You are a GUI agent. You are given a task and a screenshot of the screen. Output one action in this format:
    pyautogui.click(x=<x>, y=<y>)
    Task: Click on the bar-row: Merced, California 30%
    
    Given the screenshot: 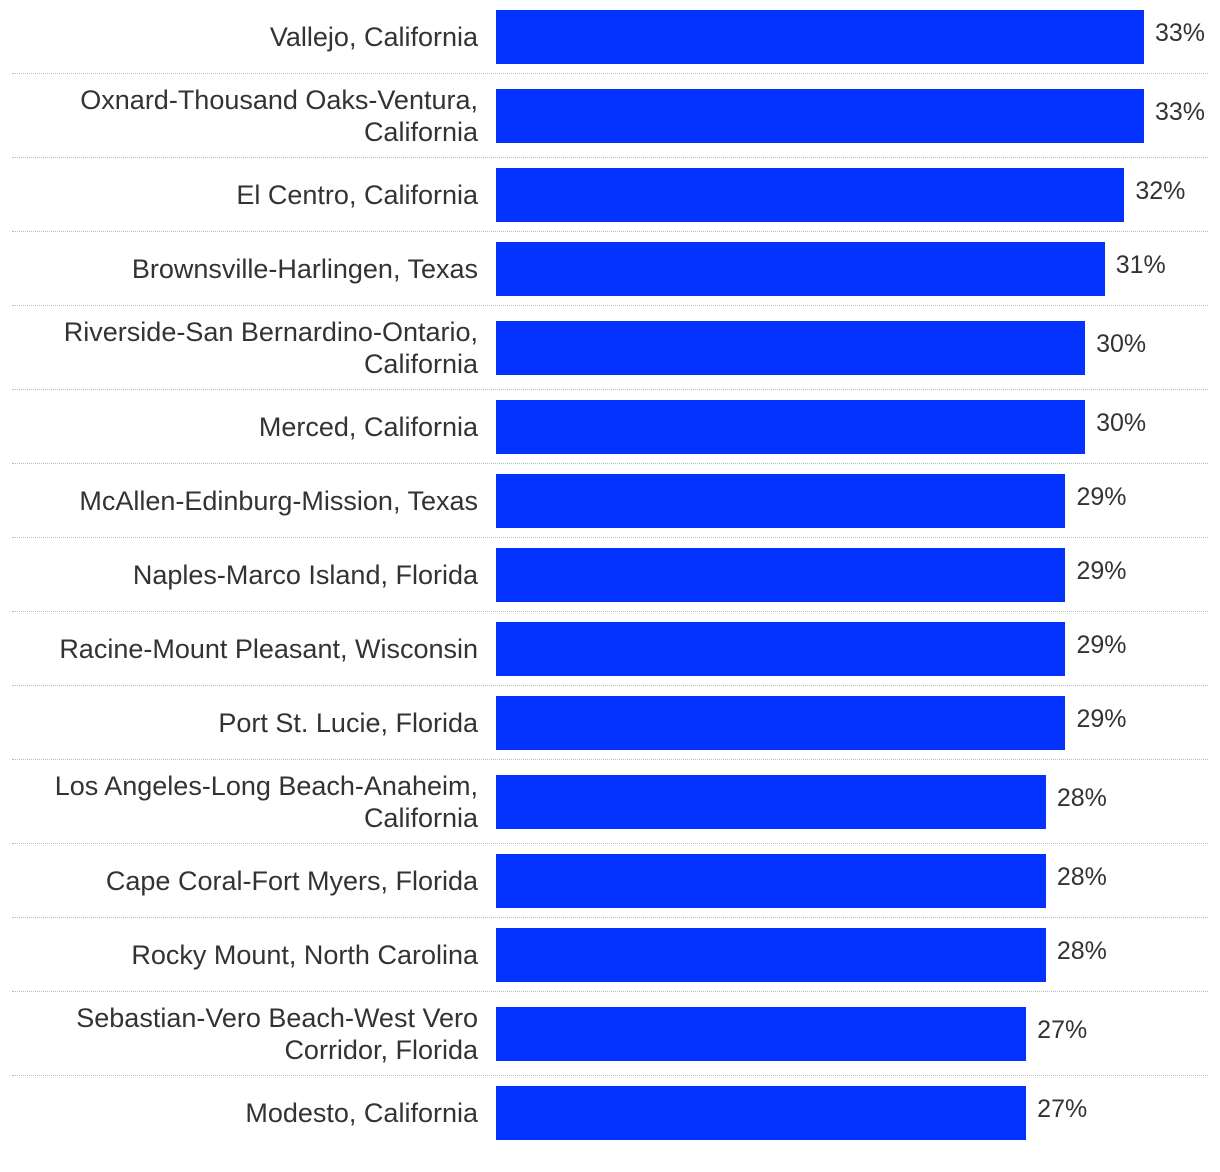 What is the action you would take?
    pyautogui.click(x=610, y=427)
    